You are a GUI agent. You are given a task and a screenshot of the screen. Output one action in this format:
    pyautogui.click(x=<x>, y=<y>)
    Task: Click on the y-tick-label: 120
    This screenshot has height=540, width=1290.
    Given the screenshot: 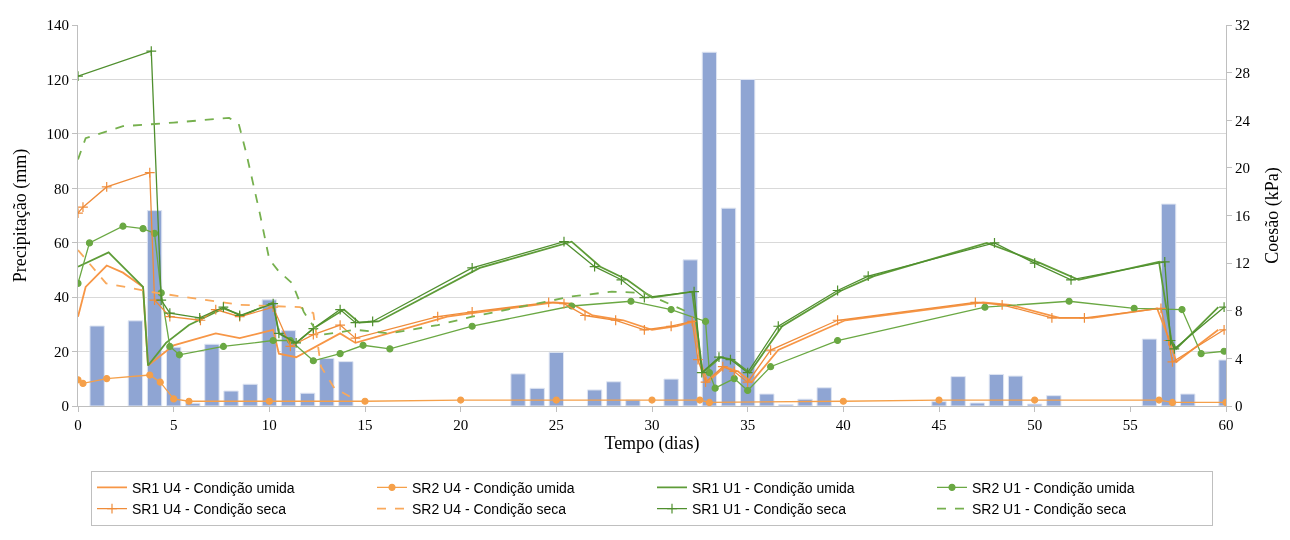 What is the action you would take?
    pyautogui.click(x=57, y=79)
    